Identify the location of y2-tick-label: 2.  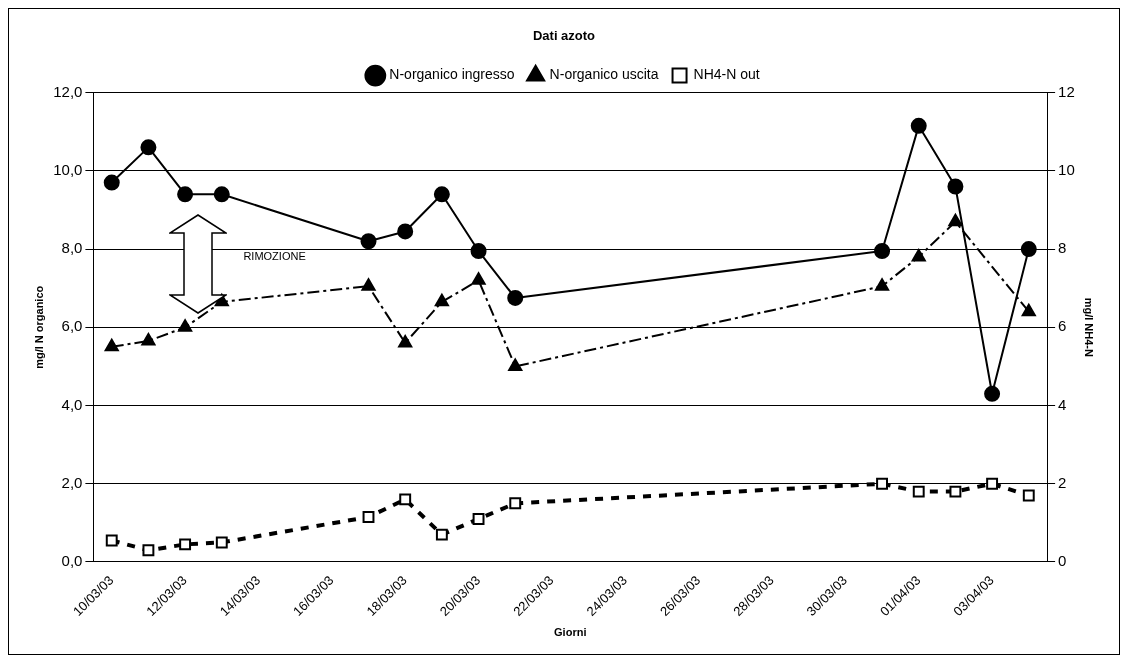
(1062, 482).